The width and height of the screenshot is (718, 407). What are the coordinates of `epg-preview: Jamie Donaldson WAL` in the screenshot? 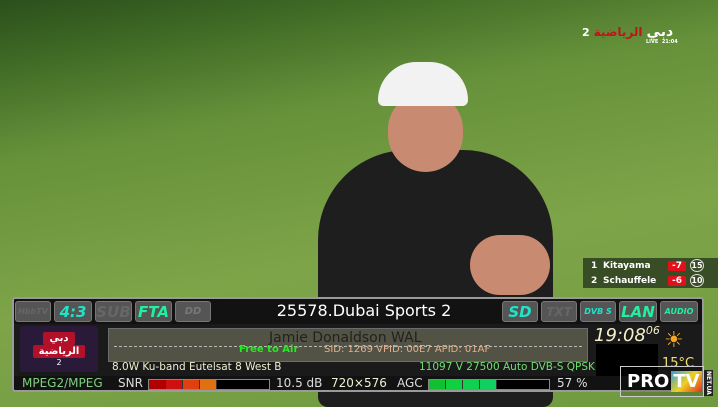 It's located at (348, 345).